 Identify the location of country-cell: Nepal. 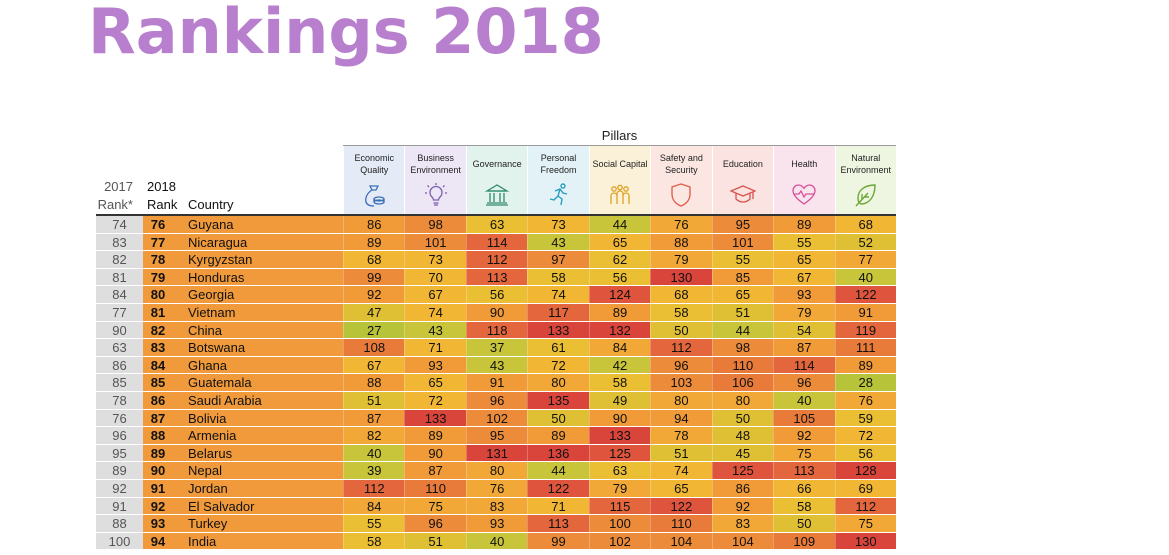
(258, 470).